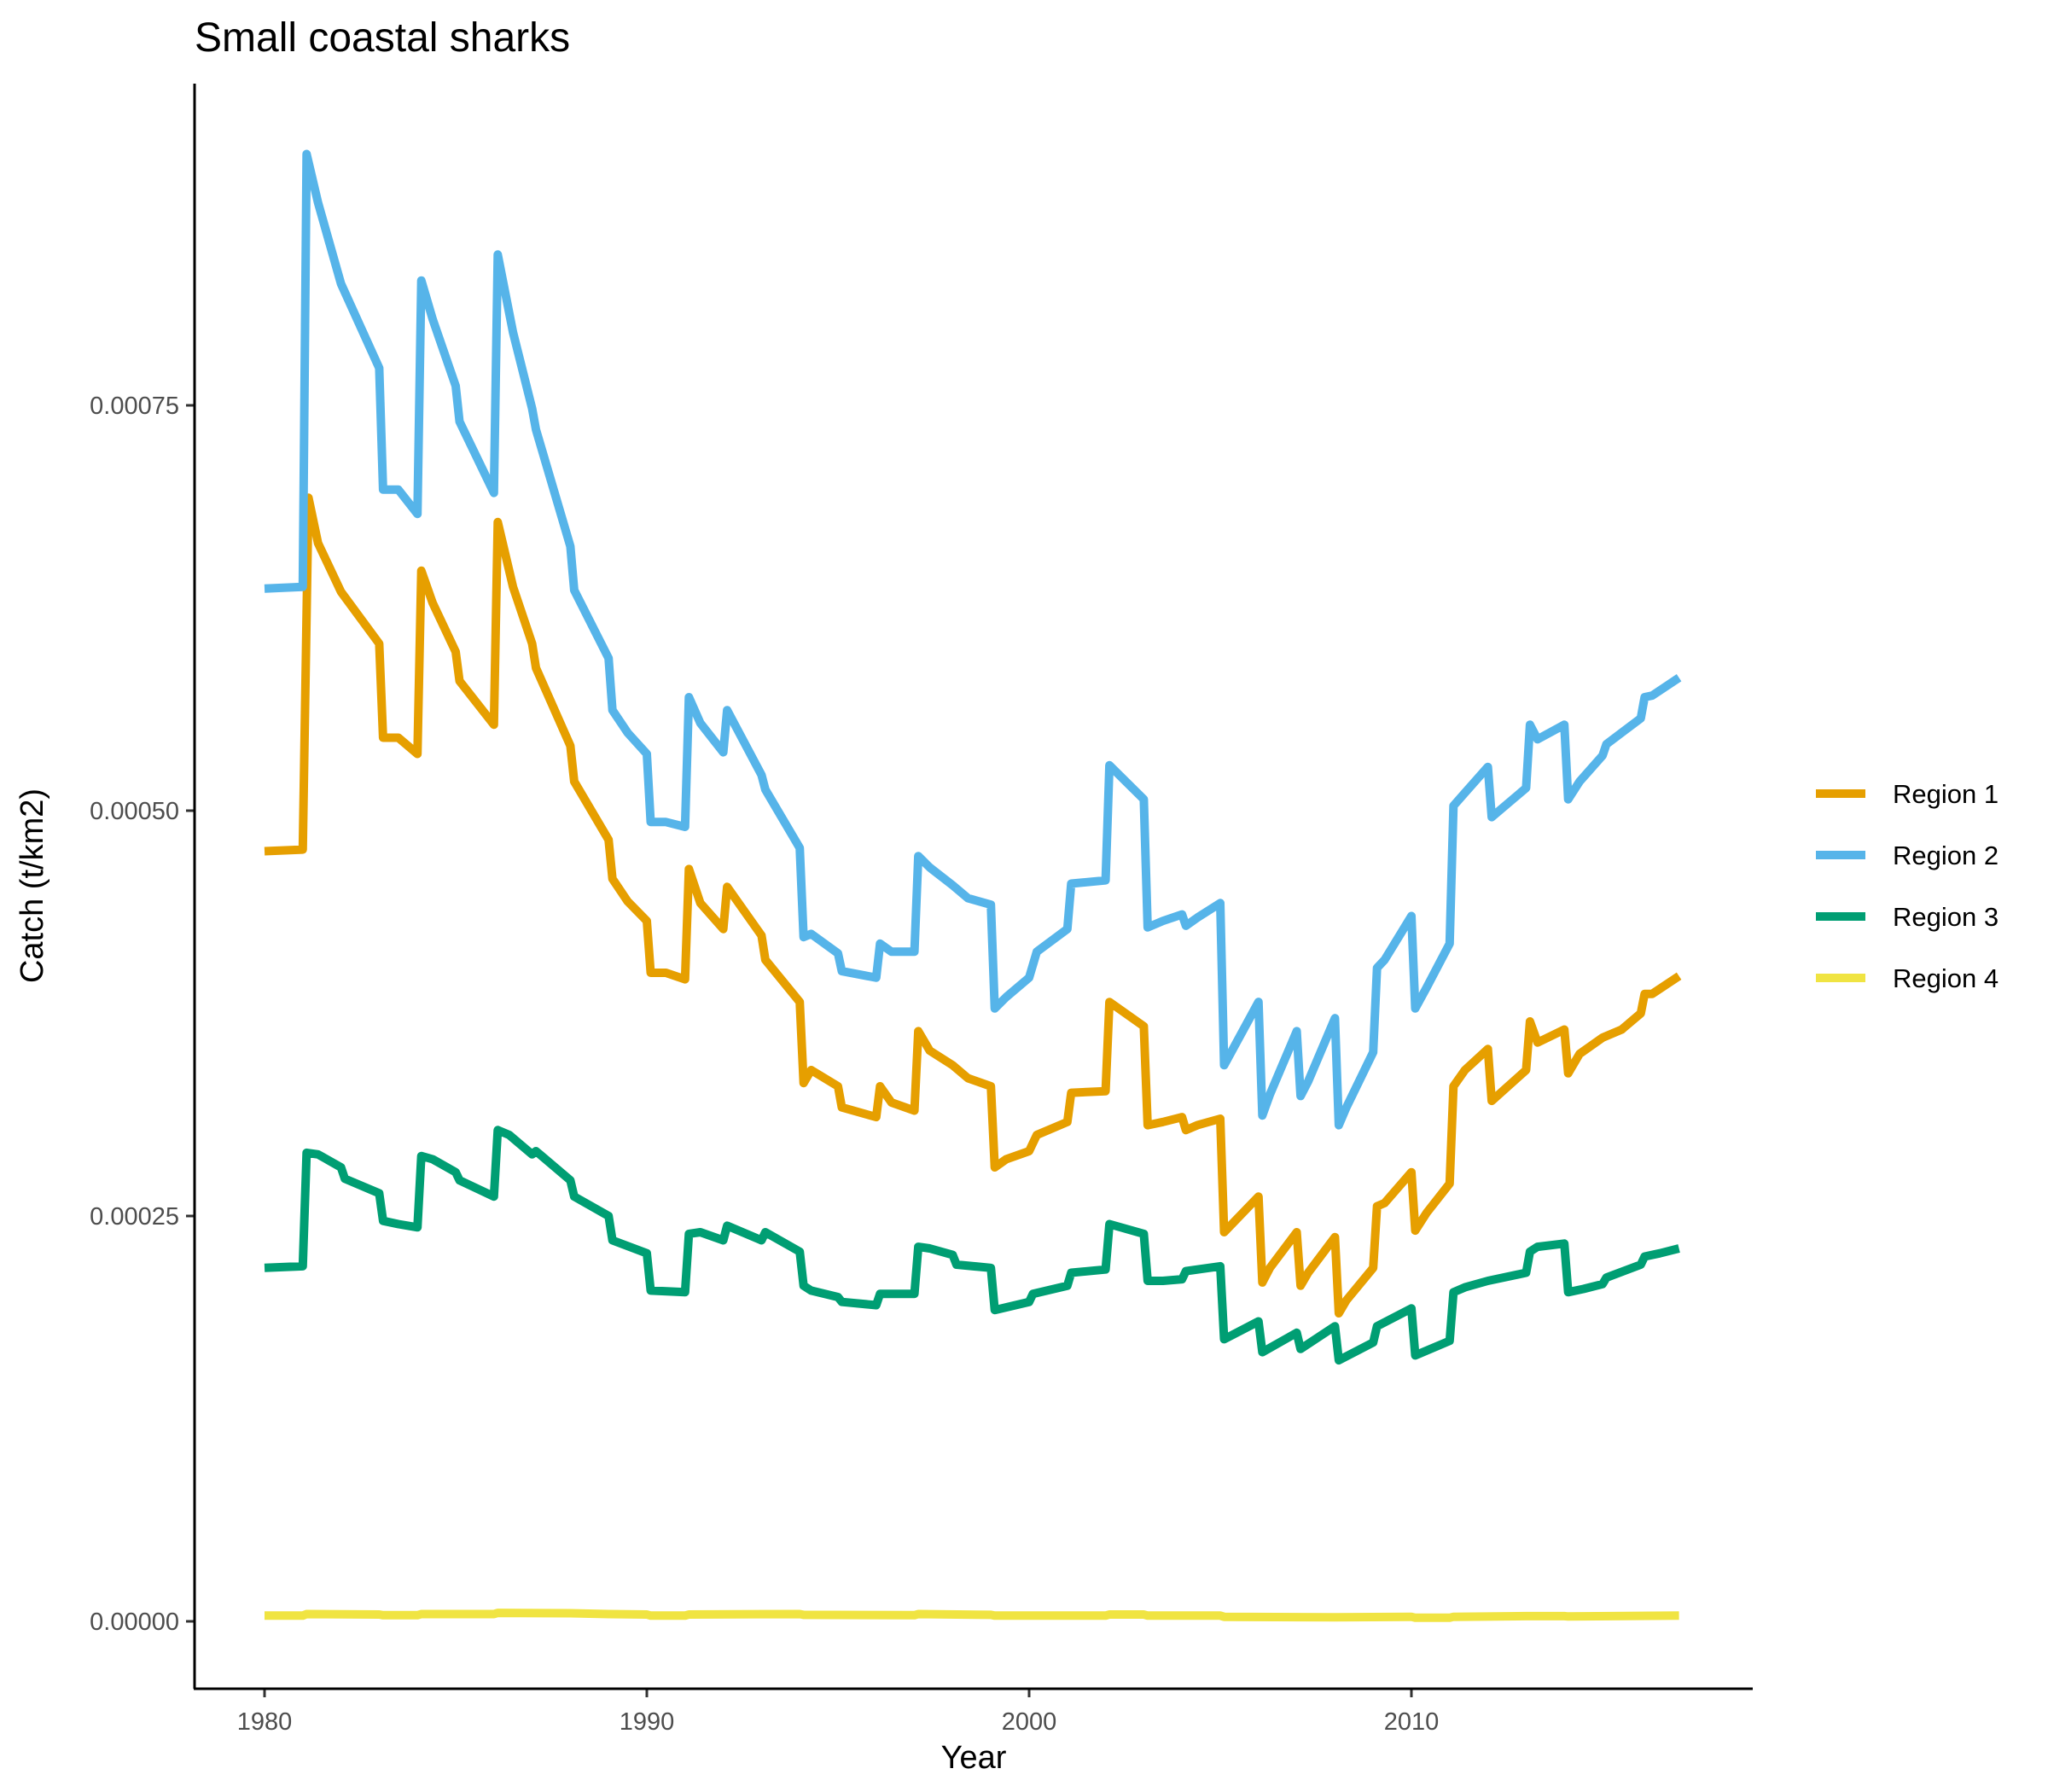 This screenshot has width=2048, height=1792. Describe the element at coordinates (1908, 886) in the screenshot. I see `legend: Region 1 Region 2 Region 3 Region 4` at that location.